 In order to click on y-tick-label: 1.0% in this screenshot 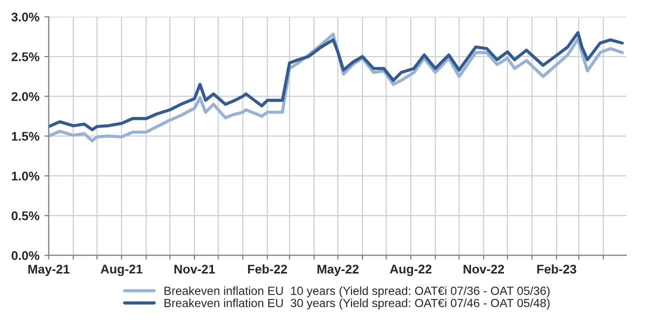, I will do `click(26, 176)`.